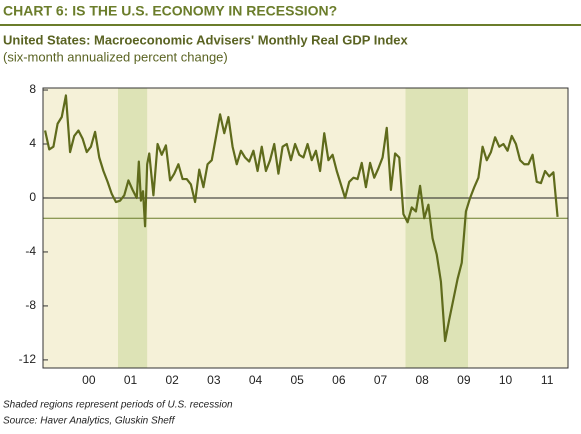 This screenshot has height=434, width=581. What do you see at coordinates (506, 380) in the screenshot?
I see `x-tick-label: 10` at bounding box center [506, 380].